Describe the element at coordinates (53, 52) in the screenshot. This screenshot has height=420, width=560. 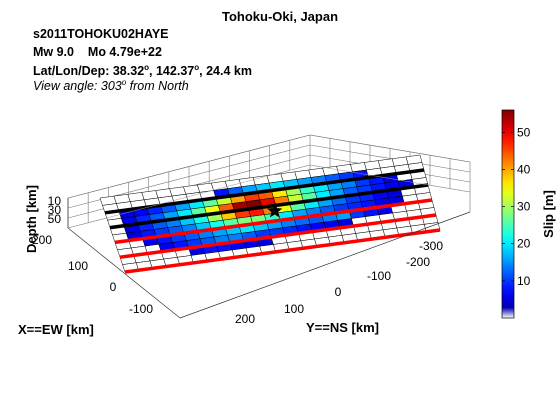
I see `mw-label: Mw 9.0` at that location.